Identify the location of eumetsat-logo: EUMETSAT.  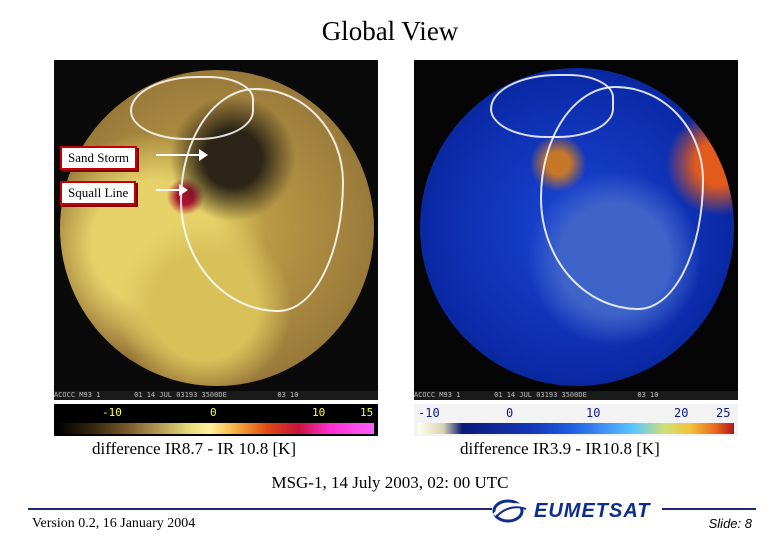
(577, 511).